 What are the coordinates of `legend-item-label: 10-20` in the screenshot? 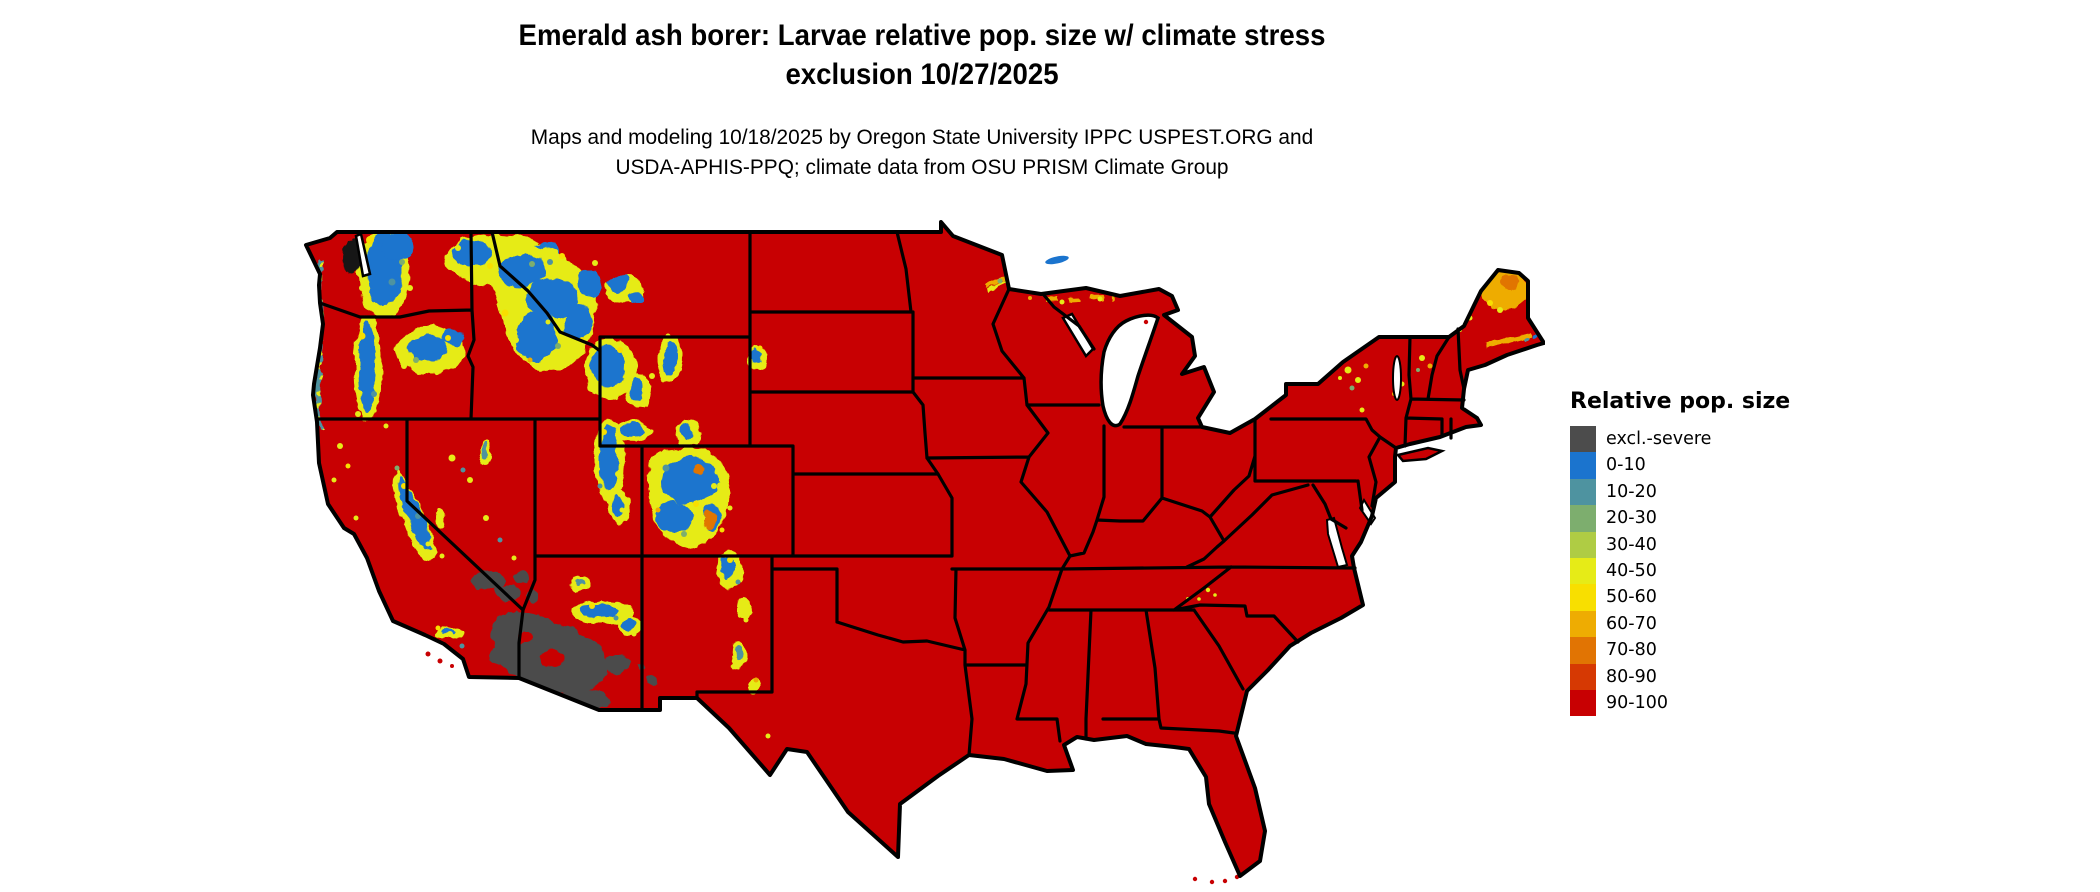 It's located at (1631, 491).